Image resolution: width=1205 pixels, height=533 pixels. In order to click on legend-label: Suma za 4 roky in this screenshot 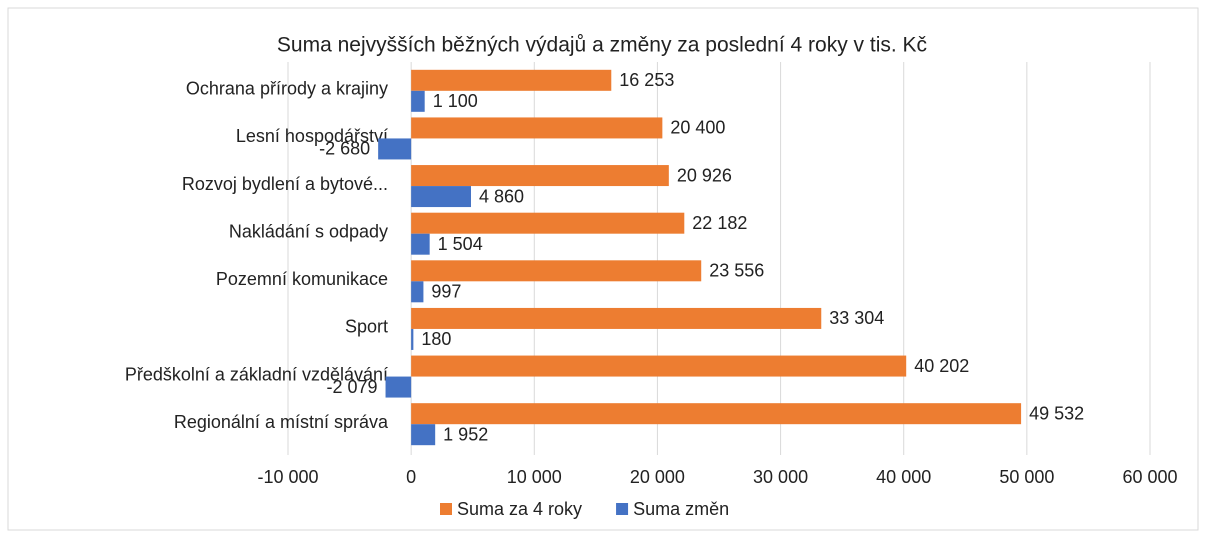, I will do `click(519, 509)`.